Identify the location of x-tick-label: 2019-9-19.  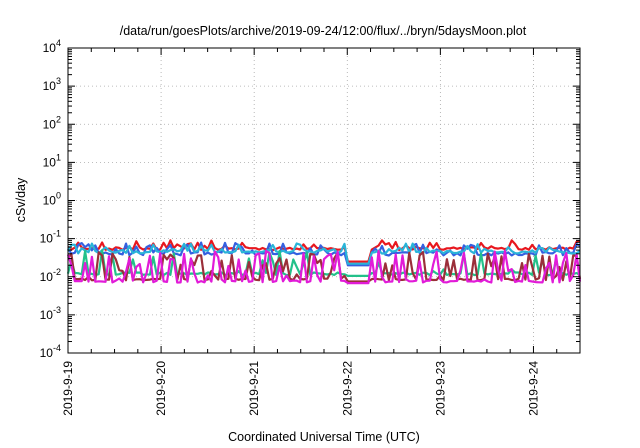
(68, 388).